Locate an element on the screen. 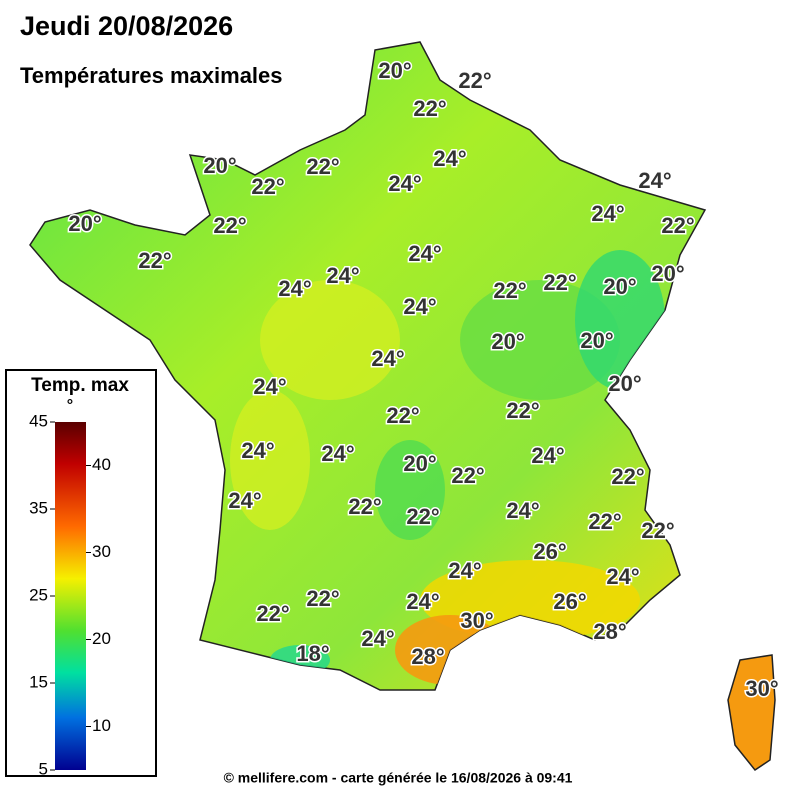 Image resolution: width=800 pixels, height=805 pixels. legend-ticks: 45 35 25 15 5 40 30 20 10 is located at coordinates (70, 594).